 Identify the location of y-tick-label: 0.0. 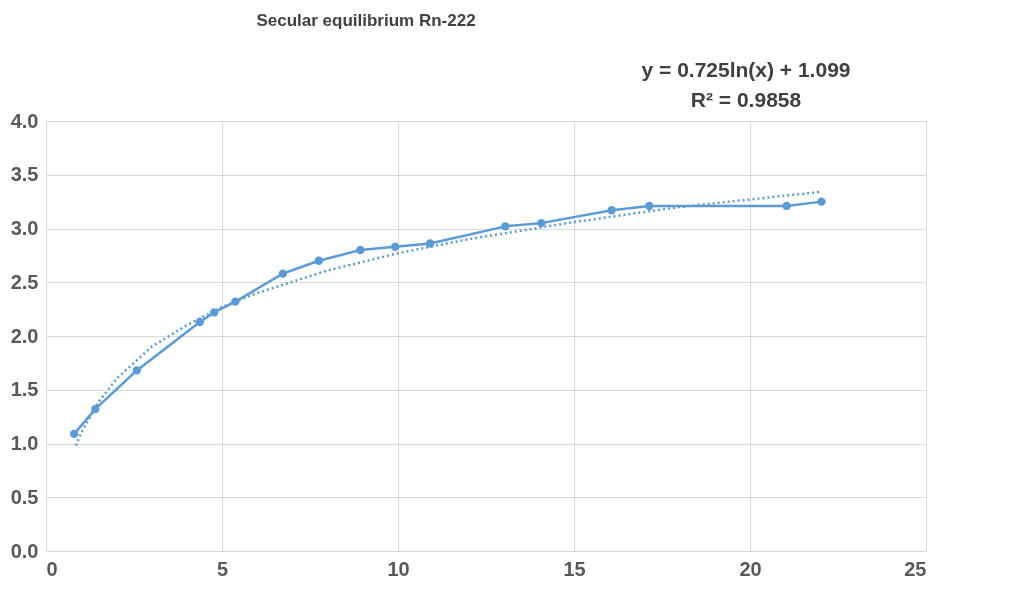
(24, 550).